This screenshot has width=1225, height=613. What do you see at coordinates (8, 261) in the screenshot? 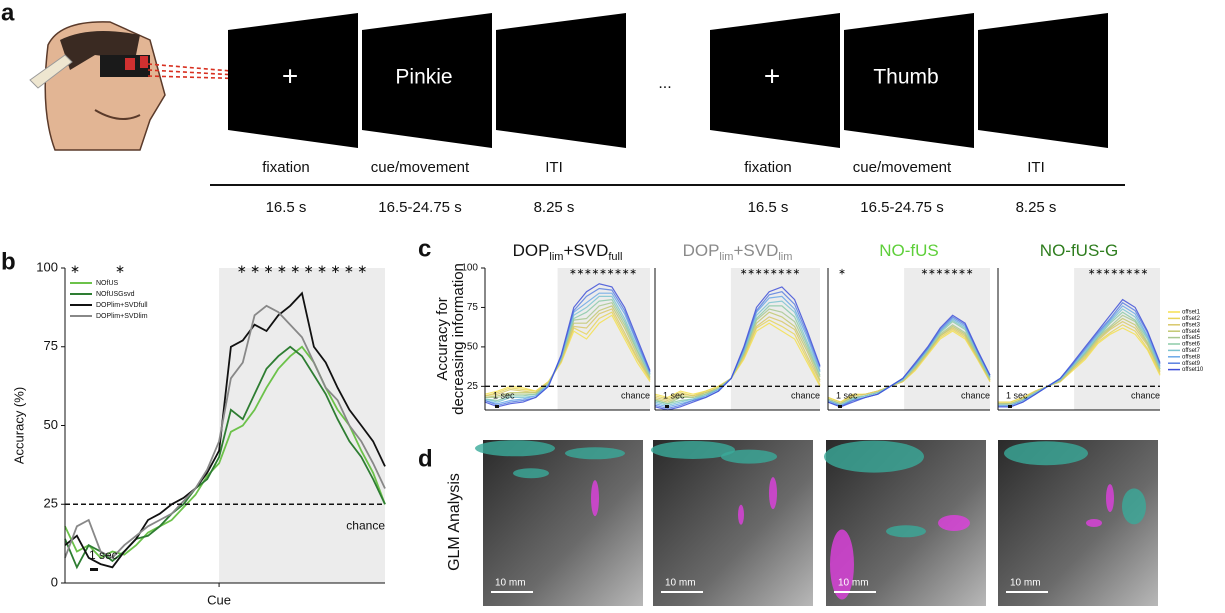
I see `panel-label: b` at bounding box center [8, 261].